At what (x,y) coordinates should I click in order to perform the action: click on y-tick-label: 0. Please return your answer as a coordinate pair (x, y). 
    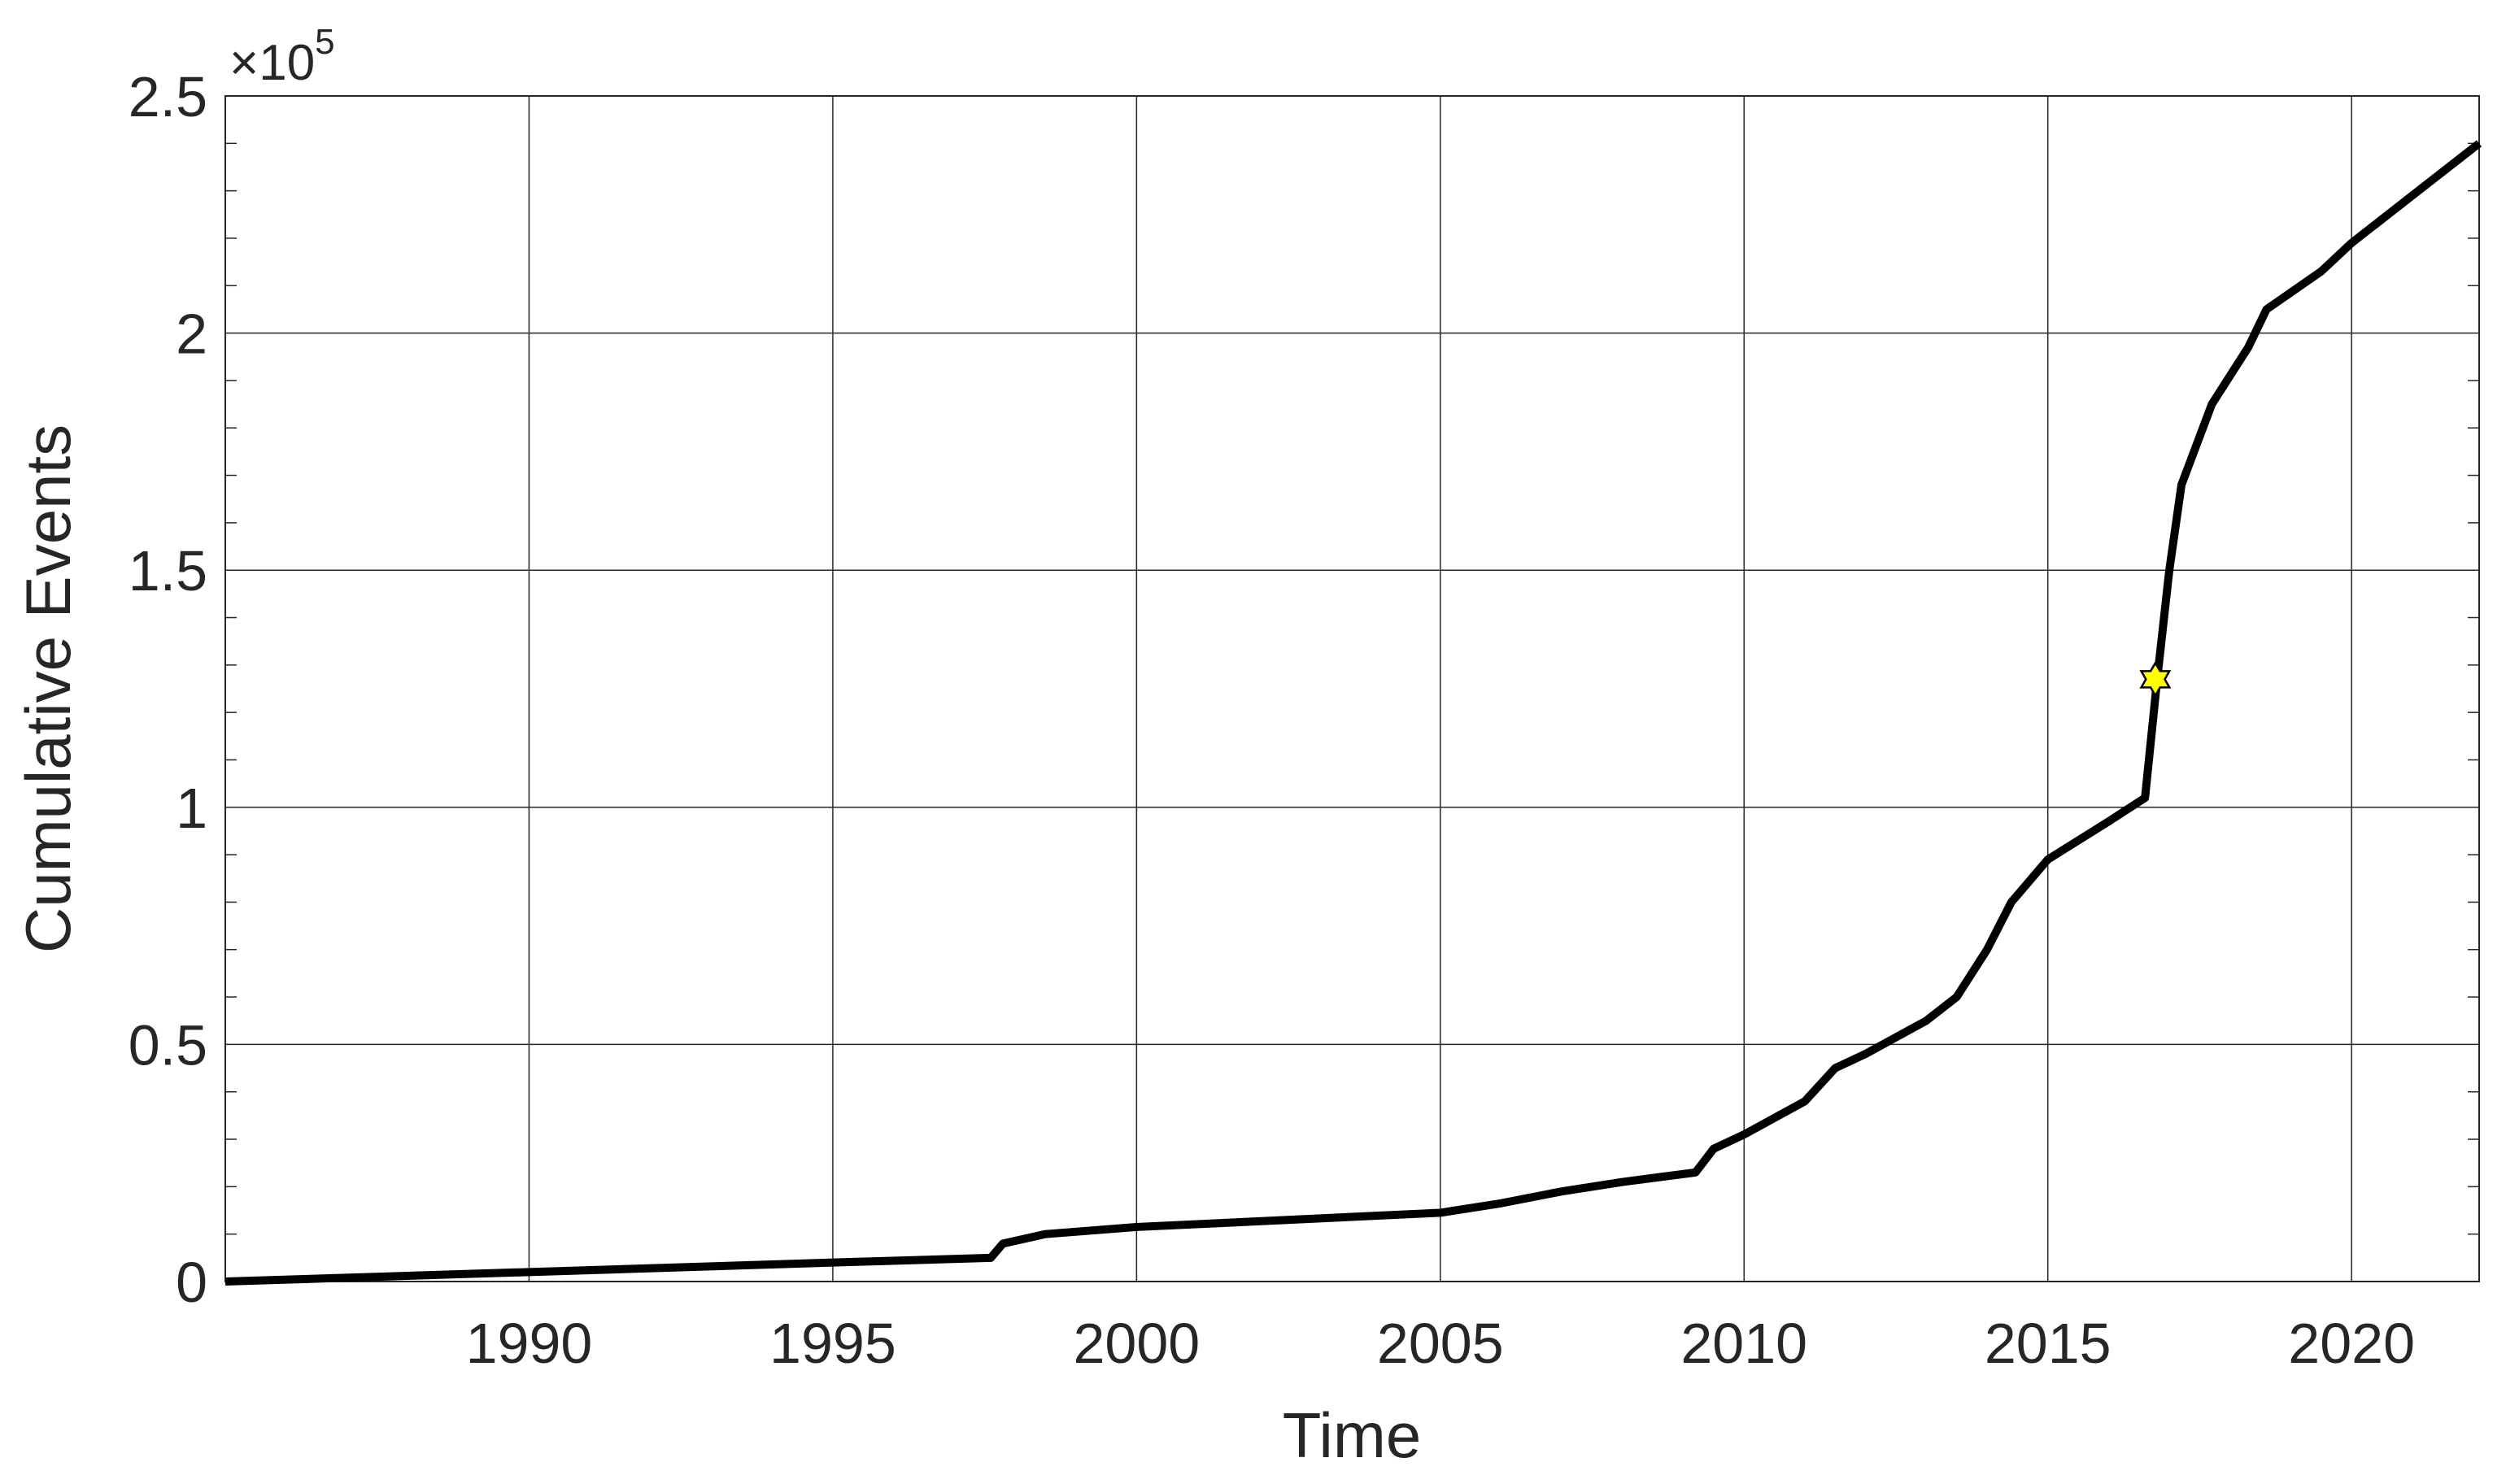
    Looking at the image, I should click on (191, 1282).